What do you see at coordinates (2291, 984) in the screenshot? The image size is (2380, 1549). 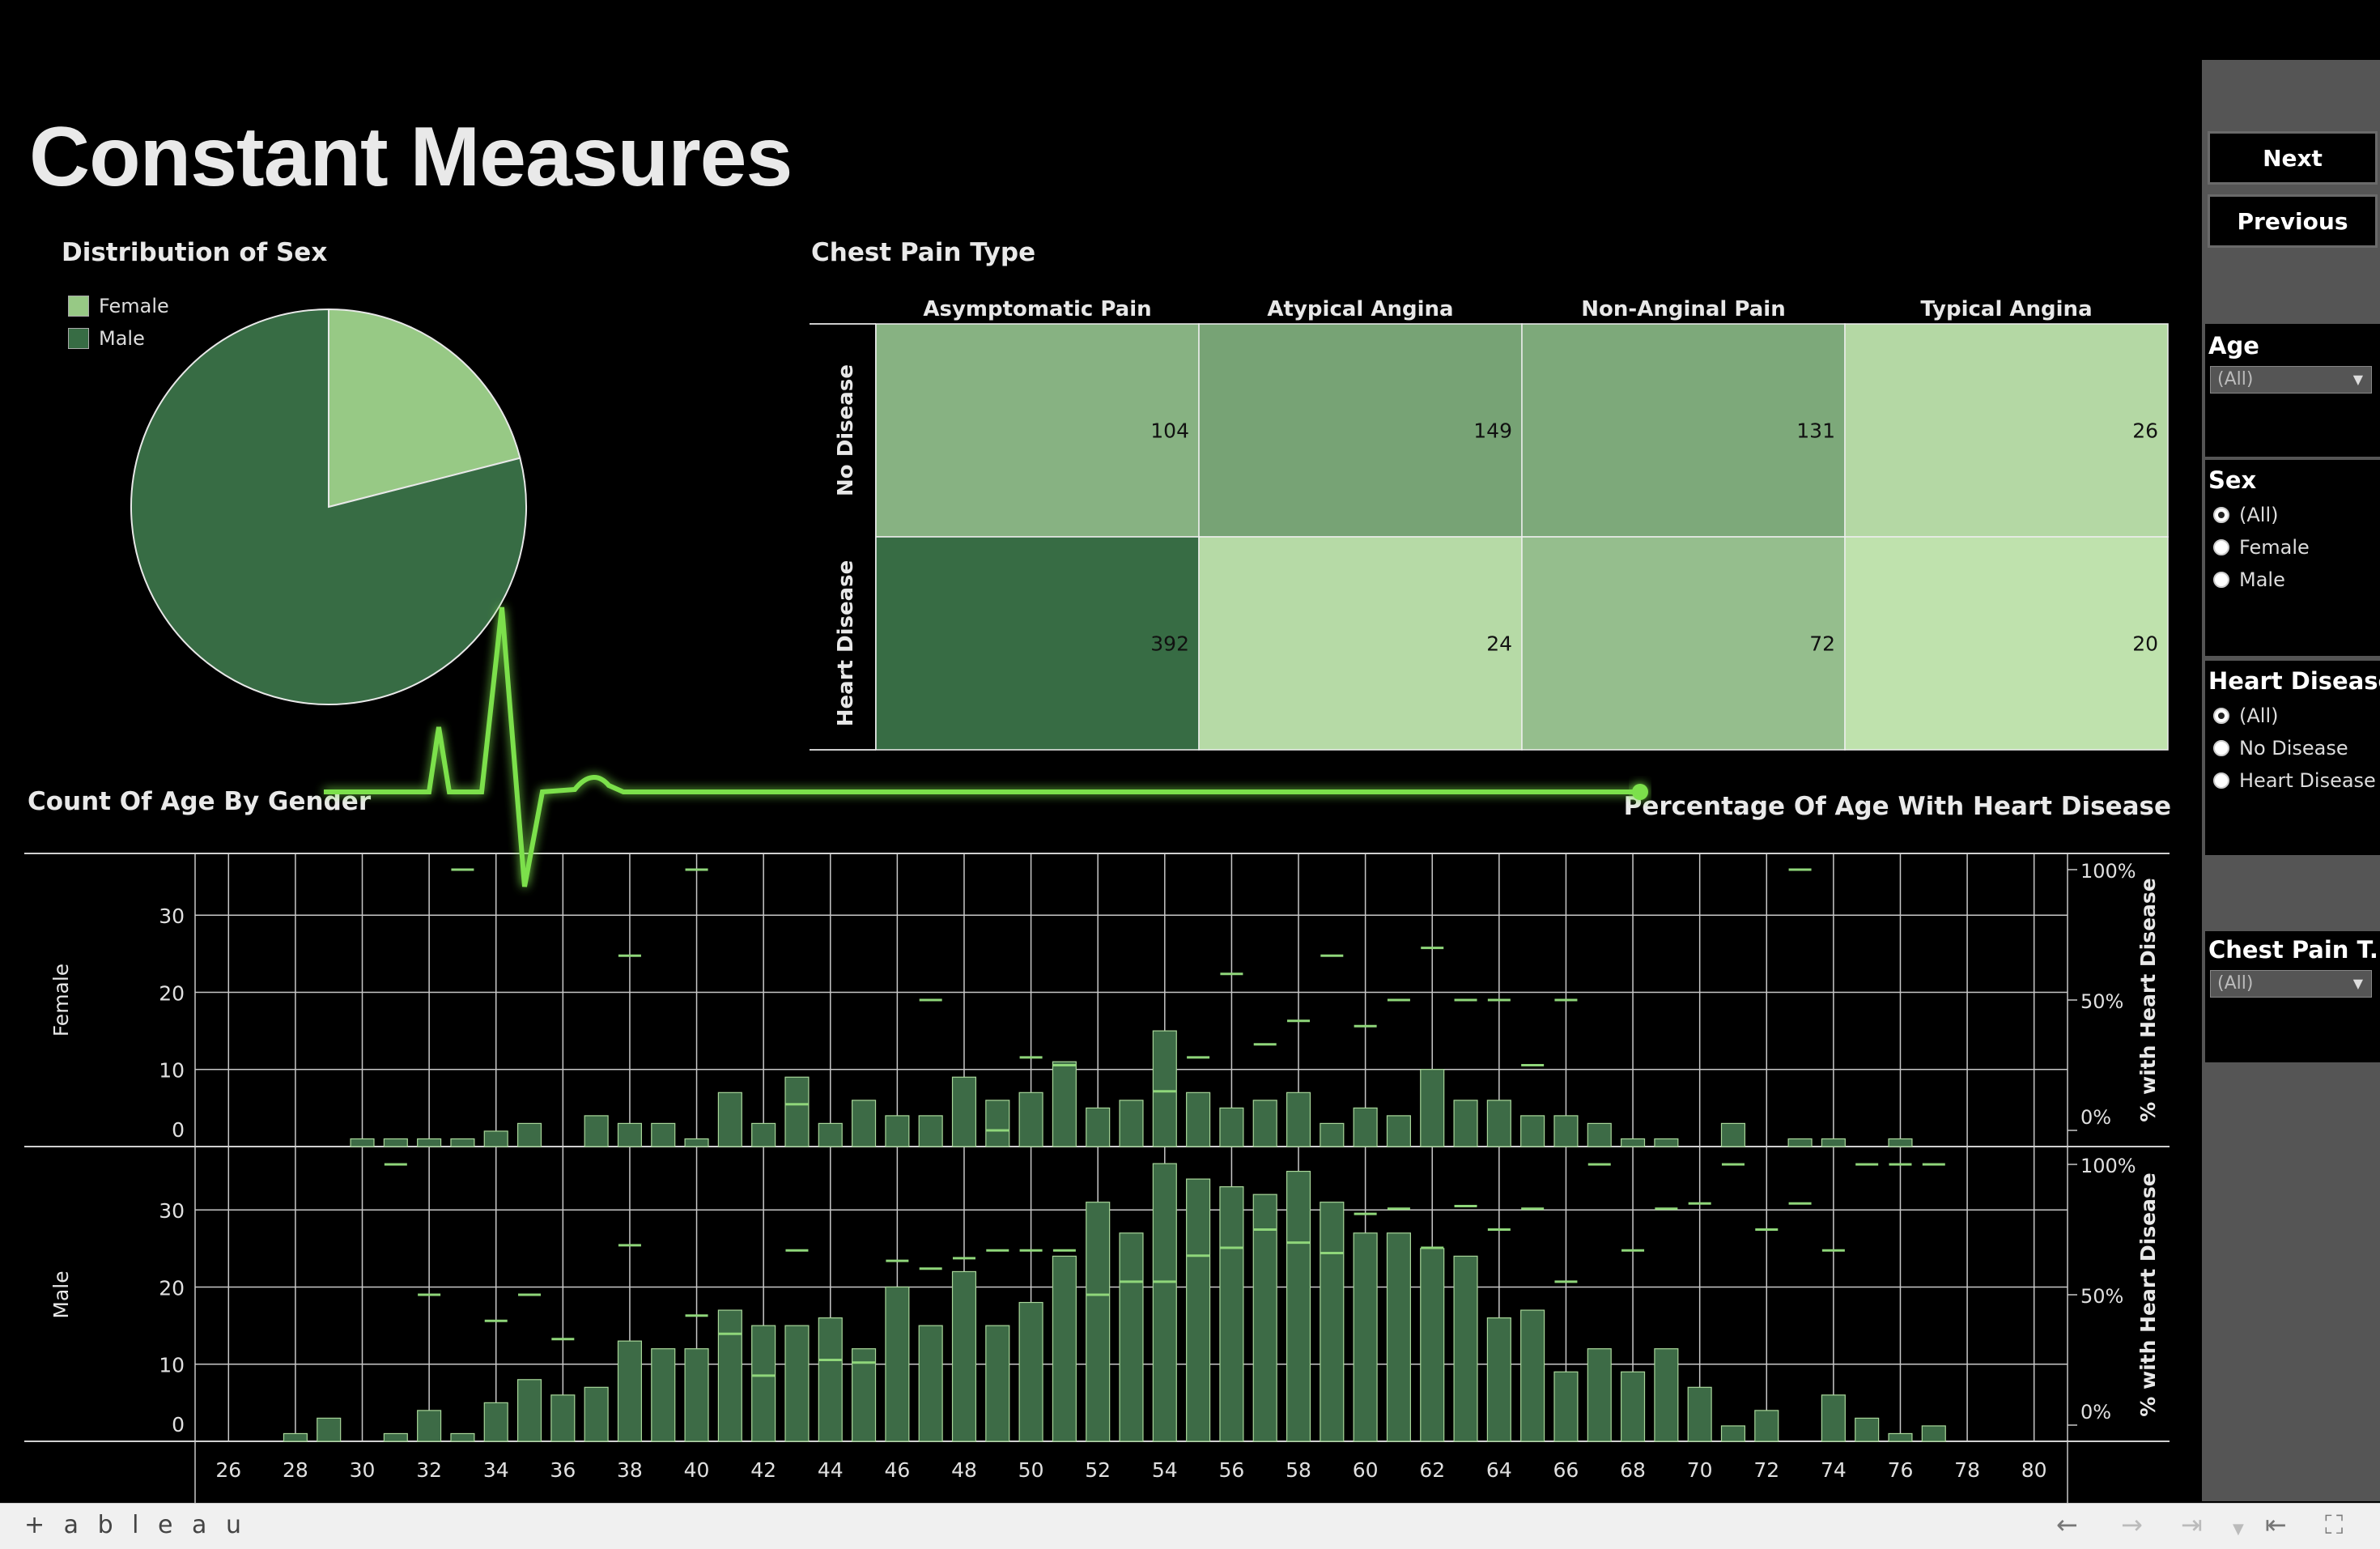 I see `chest-pain-dropdown: (All) ▼` at bounding box center [2291, 984].